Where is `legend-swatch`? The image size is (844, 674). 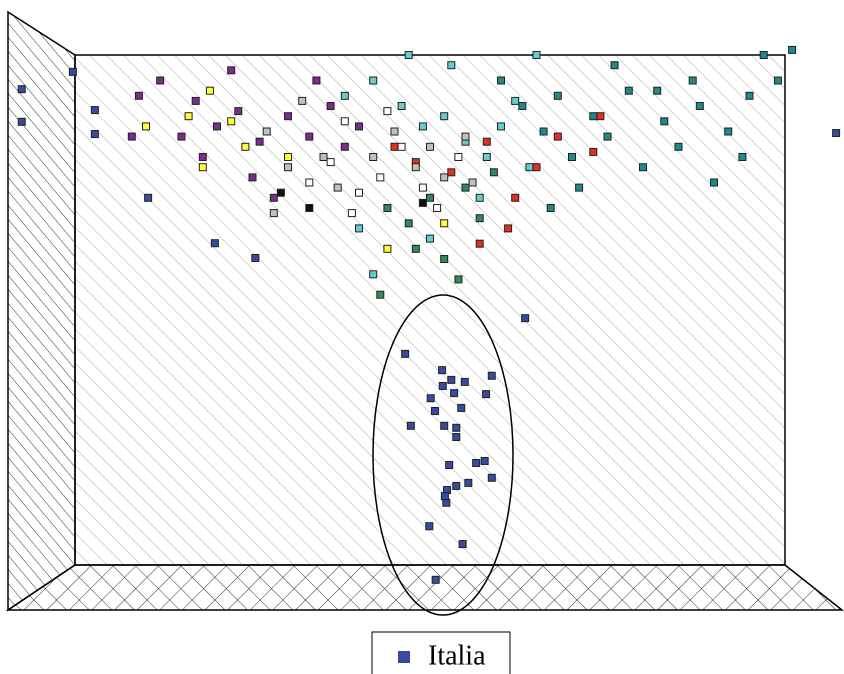
legend-swatch is located at coordinates (404, 657).